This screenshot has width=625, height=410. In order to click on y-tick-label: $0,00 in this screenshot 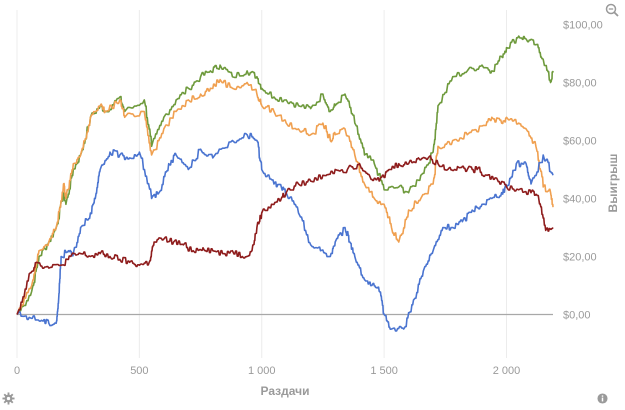, I will do `click(577, 316)`.